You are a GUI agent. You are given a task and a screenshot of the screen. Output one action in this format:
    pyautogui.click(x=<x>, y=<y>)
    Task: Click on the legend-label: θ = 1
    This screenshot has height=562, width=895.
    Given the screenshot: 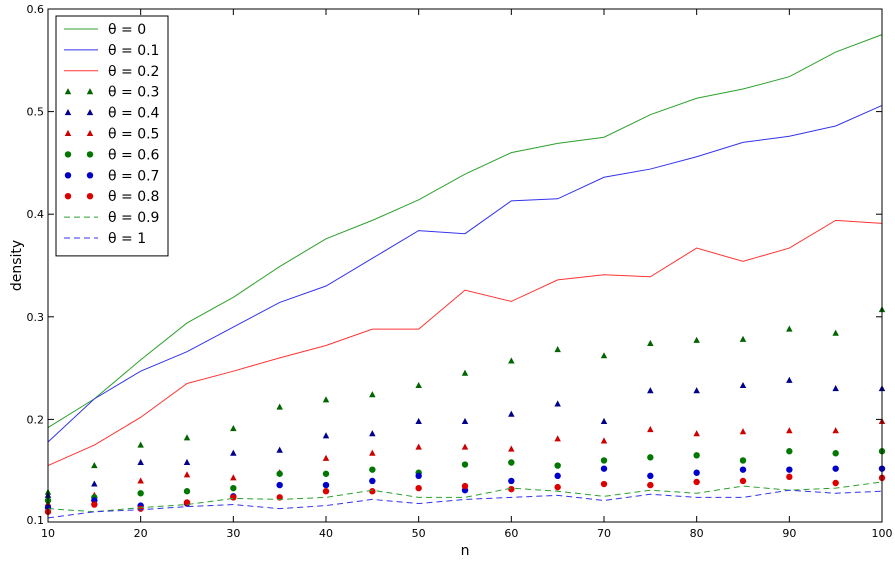 What is the action you would take?
    pyautogui.click(x=127, y=239)
    